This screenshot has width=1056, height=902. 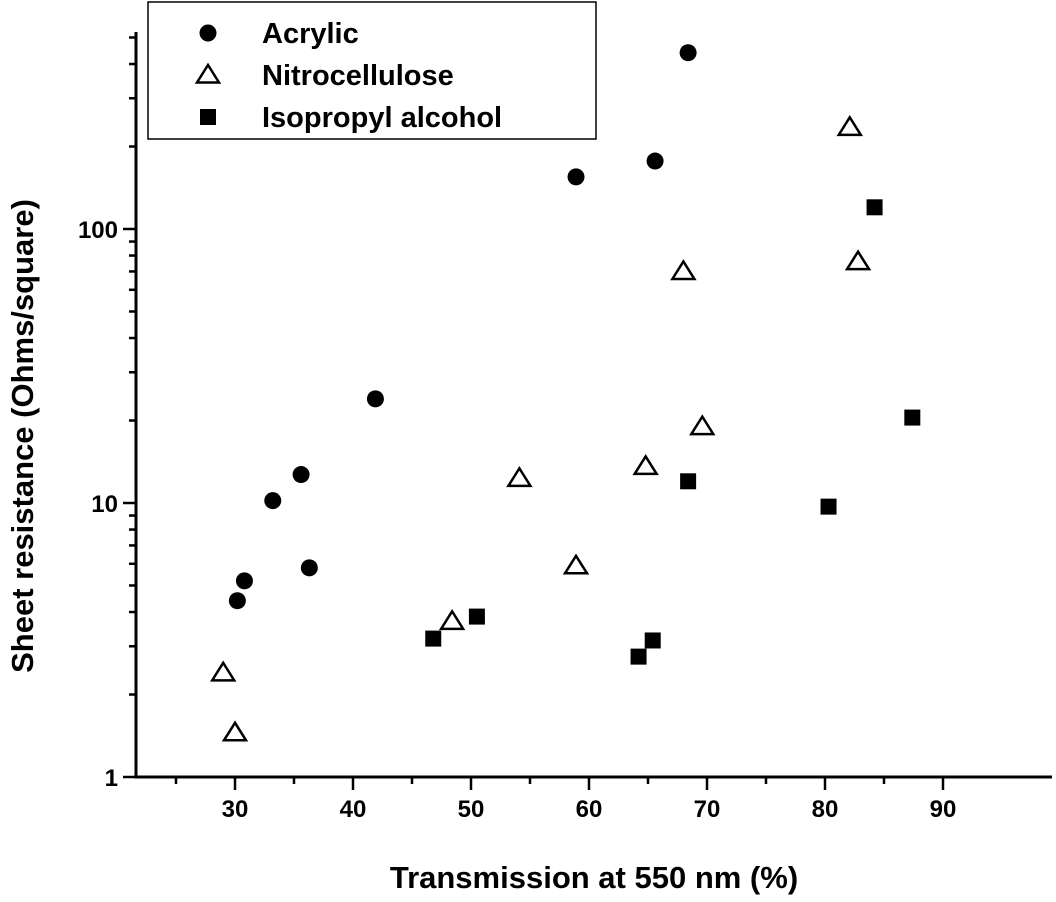 What do you see at coordinates (382, 118) in the screenshot?
I see `legend-label: Isopropyl alcohol` at bounding box center [382, 118].